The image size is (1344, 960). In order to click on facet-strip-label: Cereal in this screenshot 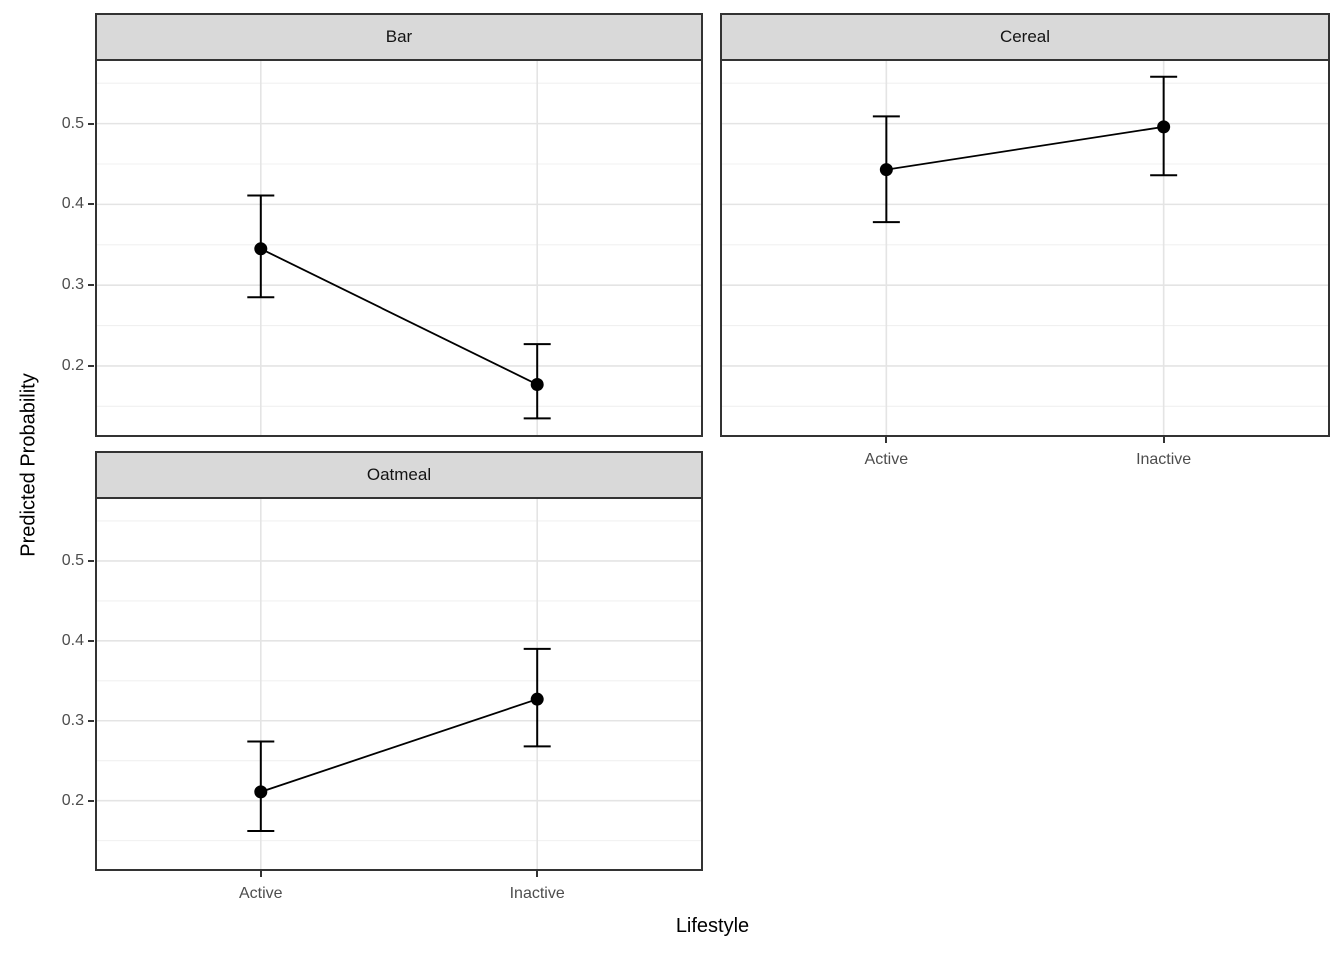, I will do `click(1025, 36)`.